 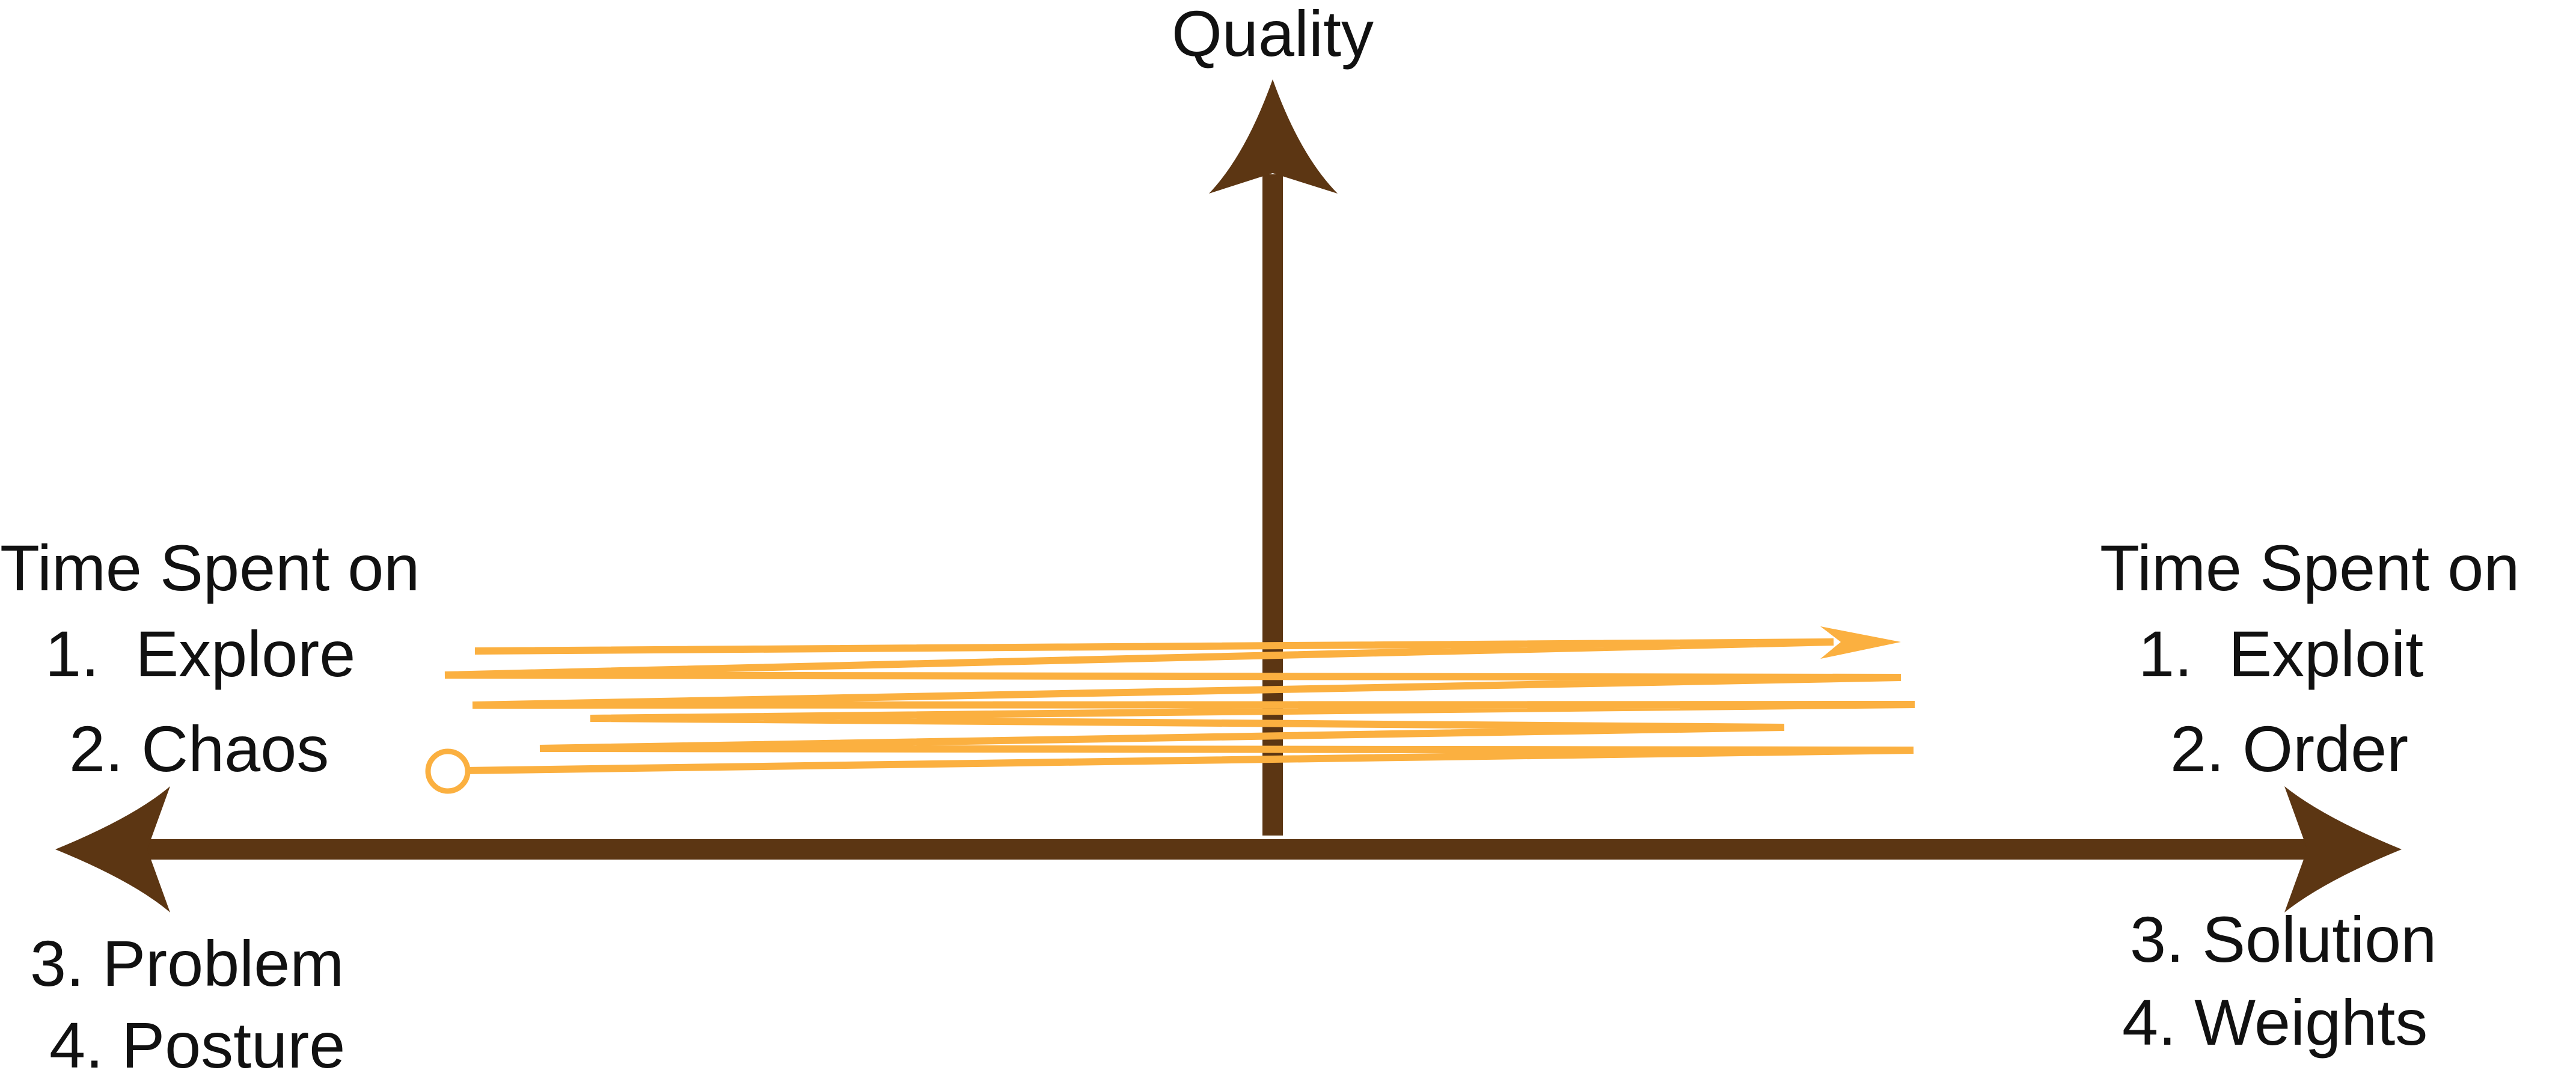 What do you see at coordinates (200, 653) in the screenshot?
I see `left-item-explore: 1. Explore` at bounding box center [200, 653].